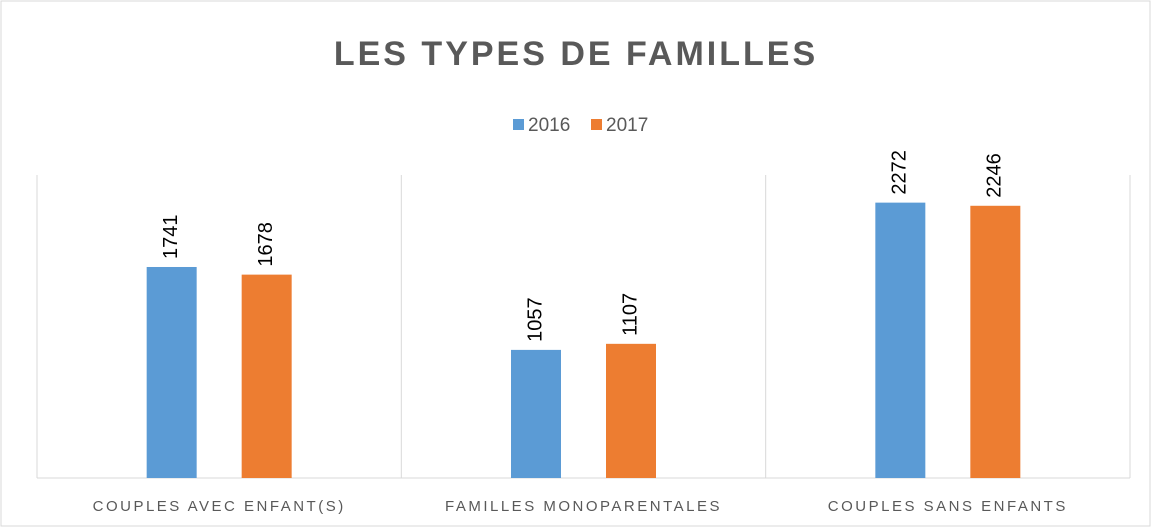 This screenshot has height=528, width=1152. I want to click on chart-title: LES TYPES DE FAMILLES, so click(576, 54).